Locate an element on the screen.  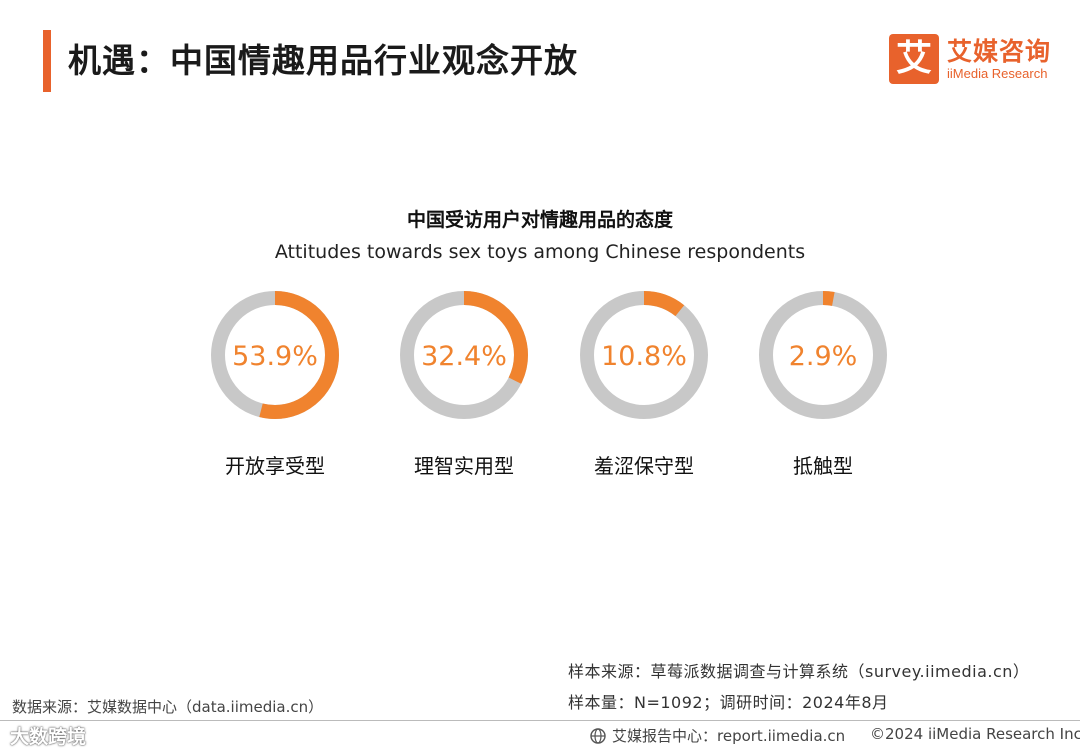
value-label: 32.4% is located at coordinates (464, 356).